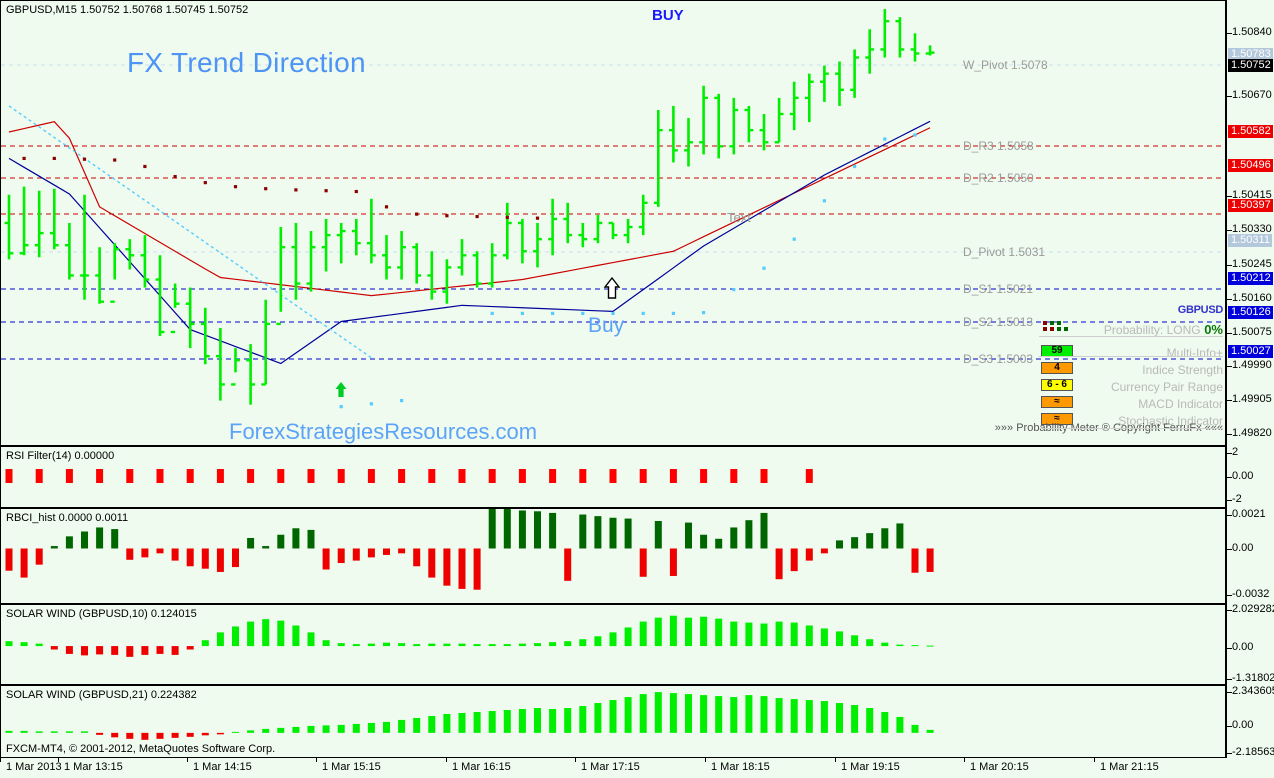 This screenshot has height=778, width=1274. I want to click on probability-meter-label-1: Multi-Info+, so click(1194, 353).